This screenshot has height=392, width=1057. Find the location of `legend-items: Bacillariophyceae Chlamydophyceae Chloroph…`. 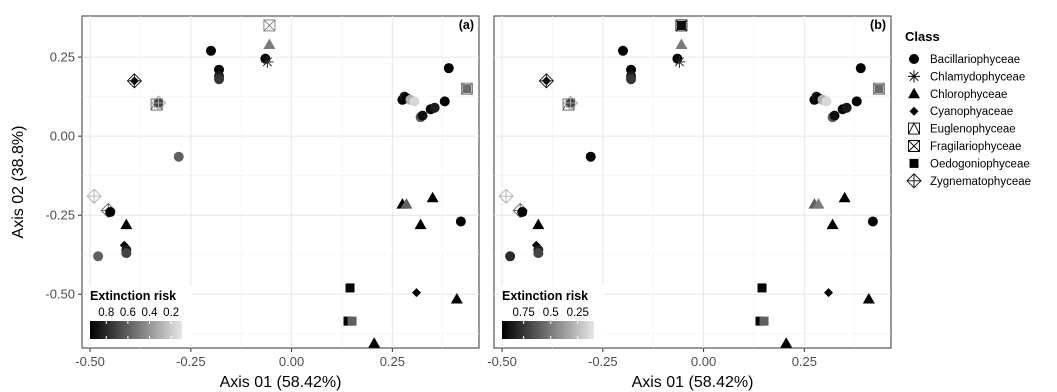

legend-items: Bacillariophyceae Chlamydophyceae Chloroph… is located at coordinates (968, 121).